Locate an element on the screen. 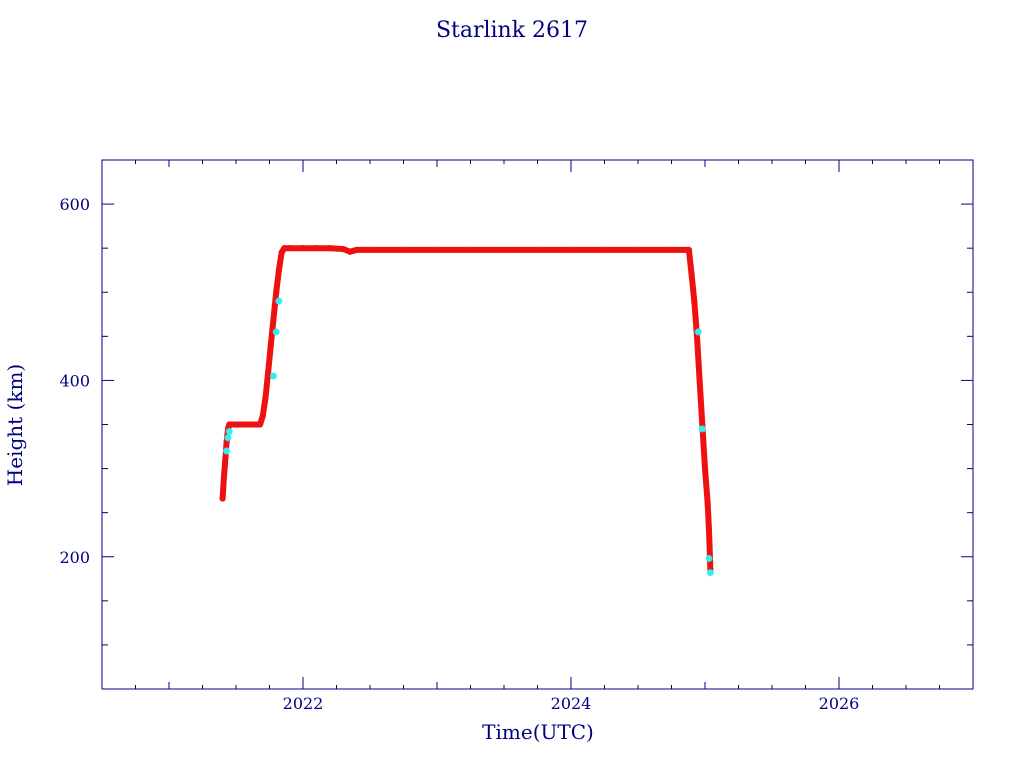 Image resolution: width=1024 pixels, height=768 pixels. chart-title: Starlink 2617 is located at coordinates (512, 30).